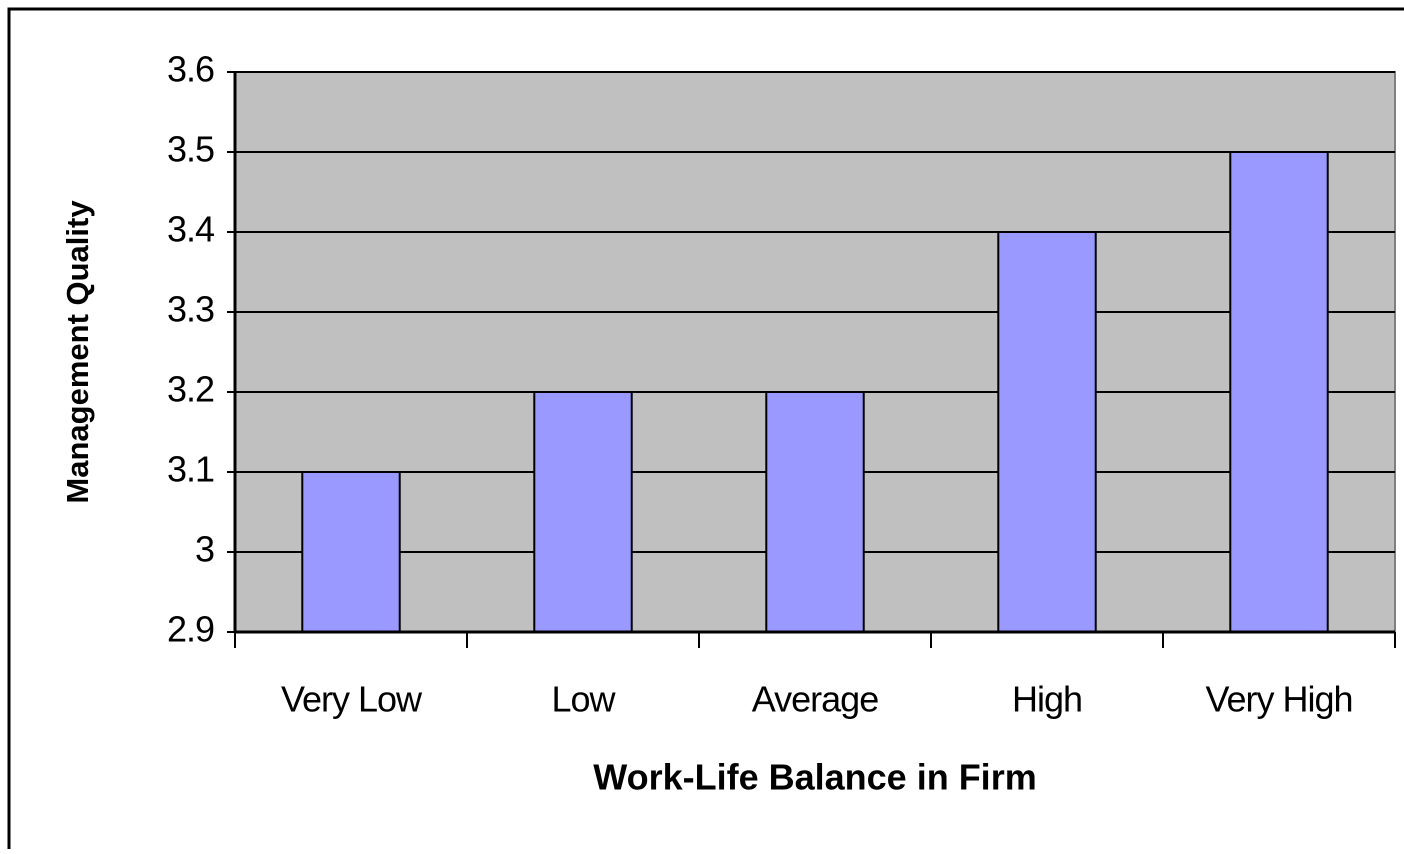 The height and width of the screenshot is (854, 1404). Describe the element at coordinates (204, 549) in the screenshot. I see `y-tick-label: 3` at that location.